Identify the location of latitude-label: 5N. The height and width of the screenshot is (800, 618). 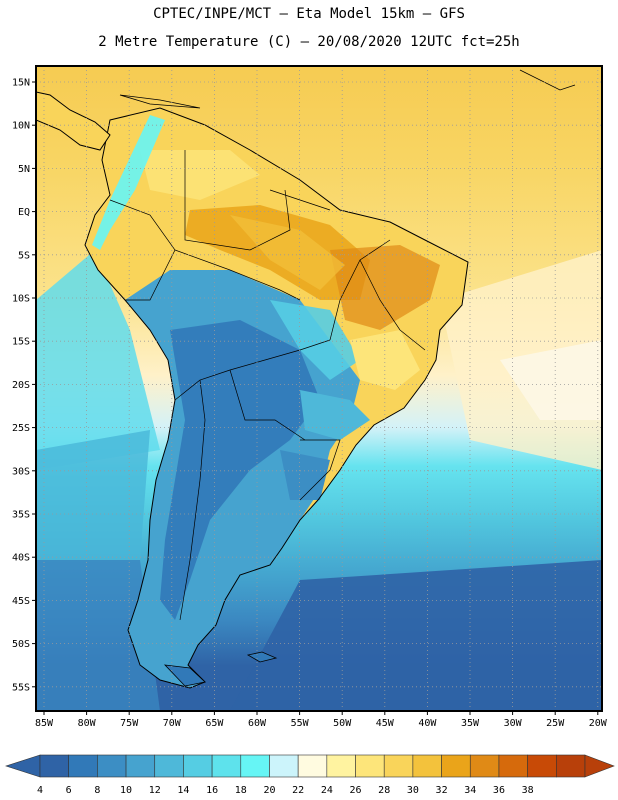
(24, 169).